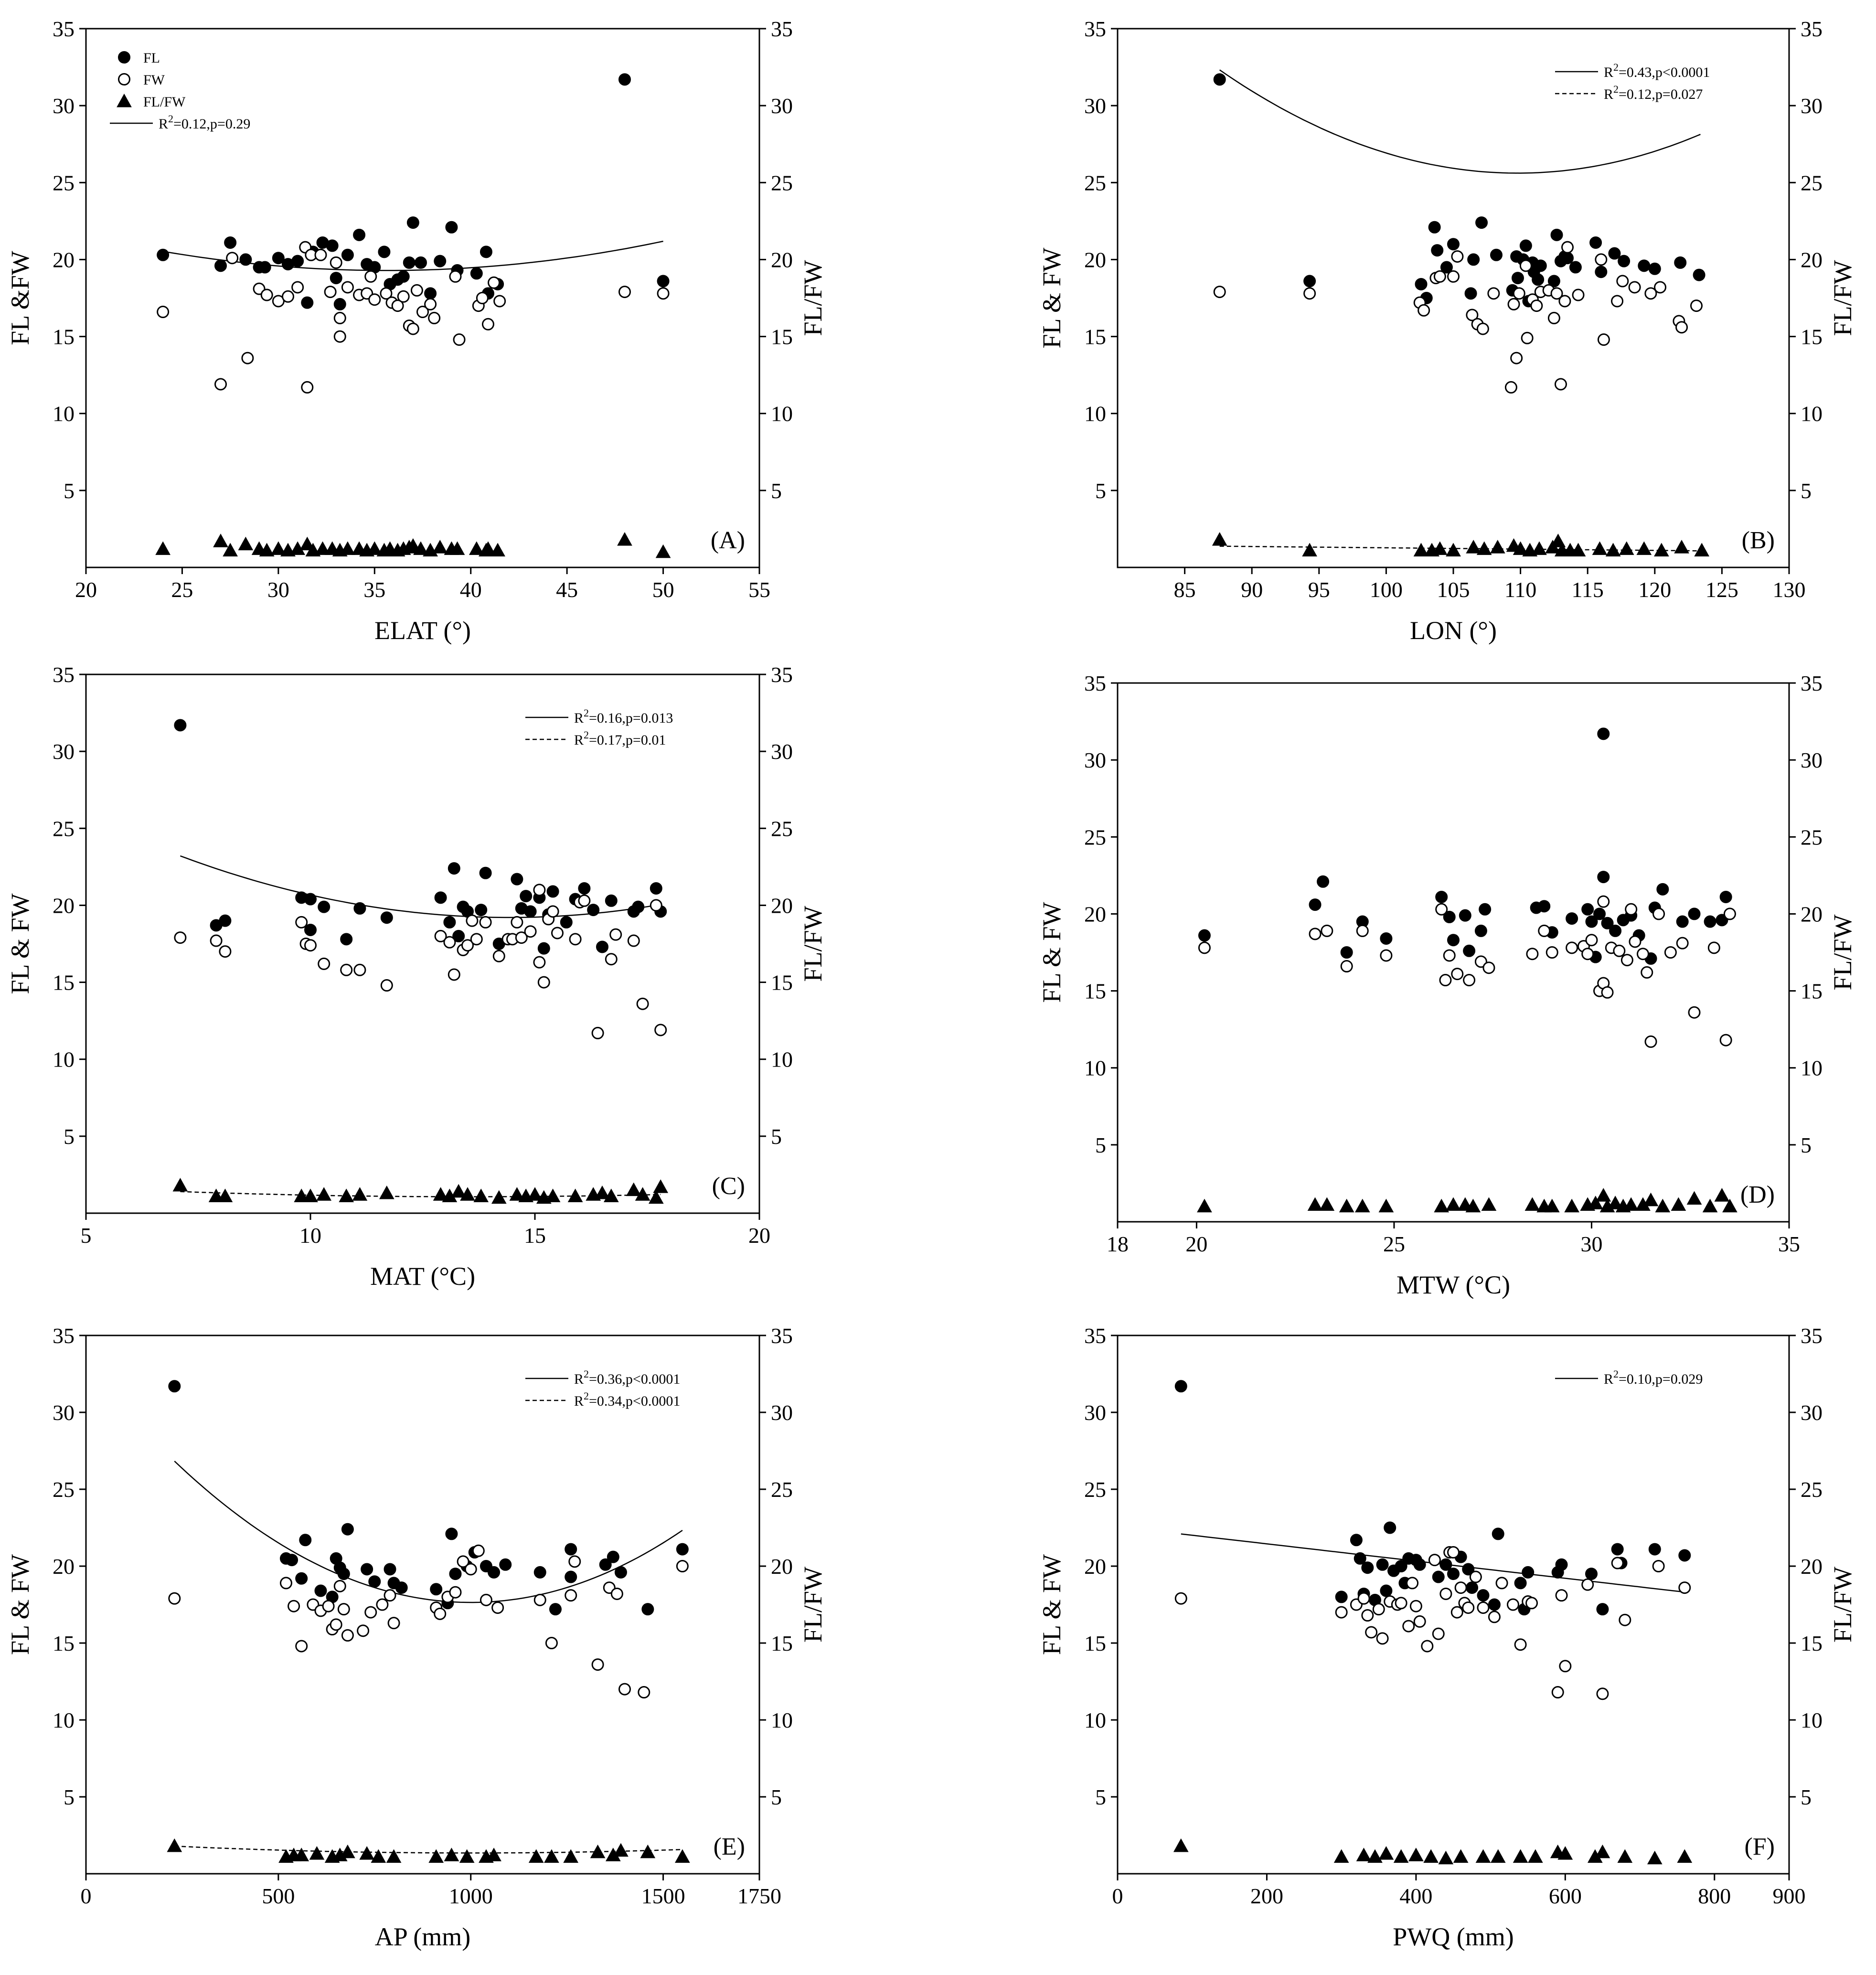 The height and width of the screenshot is (1975, 1876). Describe the element at coordinates (374, 589) in the screenshot. I see `x-tick-label: 35` at that location.